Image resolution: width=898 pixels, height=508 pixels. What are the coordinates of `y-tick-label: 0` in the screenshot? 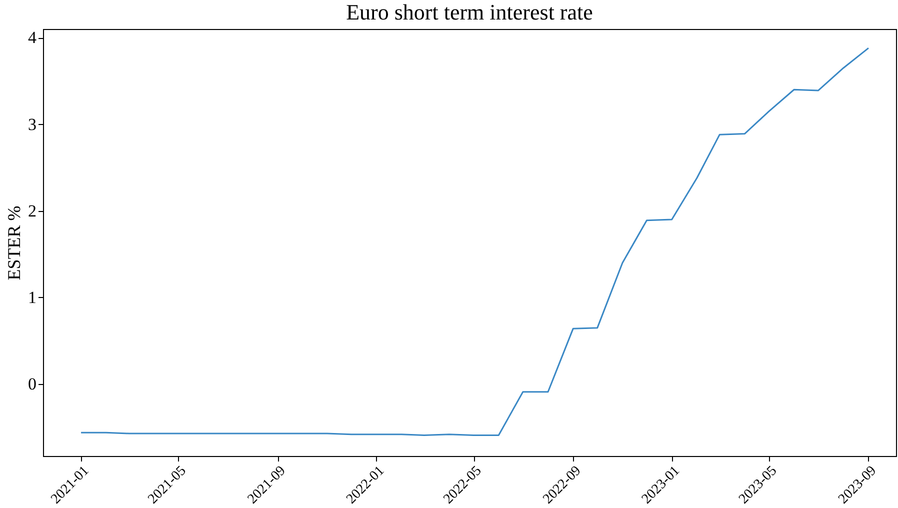 It's located at (32, 384).